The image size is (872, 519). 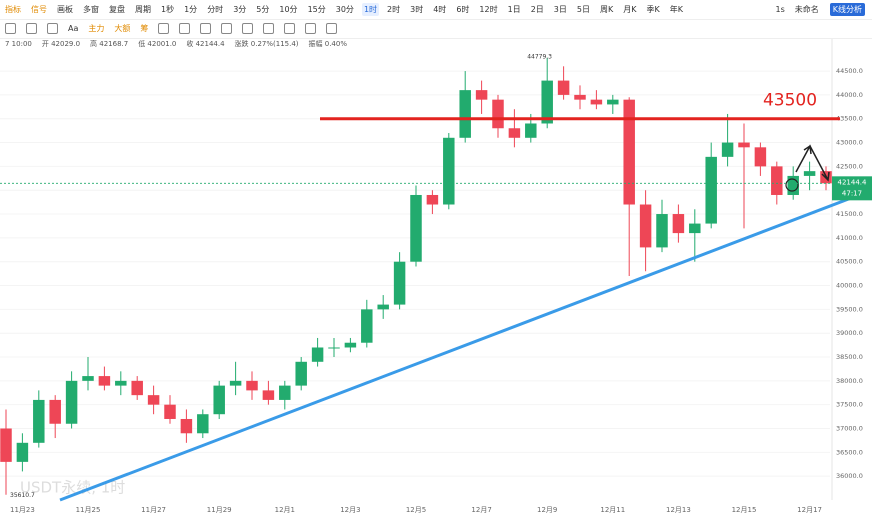 What do you see at coordinates (13, 9) in the screenshot?
I see `toolbar-button: 指标` at bounding box center [13, 9].